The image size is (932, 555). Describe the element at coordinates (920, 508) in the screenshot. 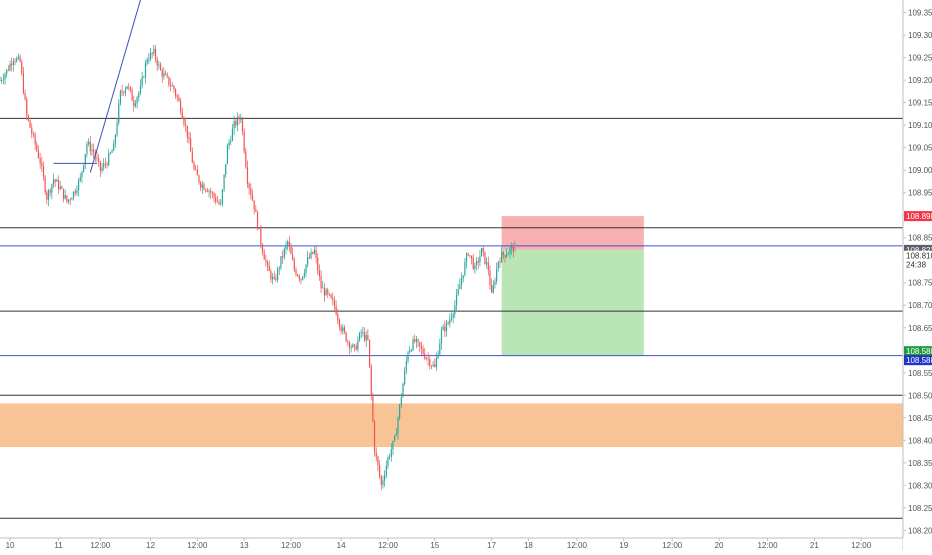

I see `y-tick-label: 108.250` at that location.